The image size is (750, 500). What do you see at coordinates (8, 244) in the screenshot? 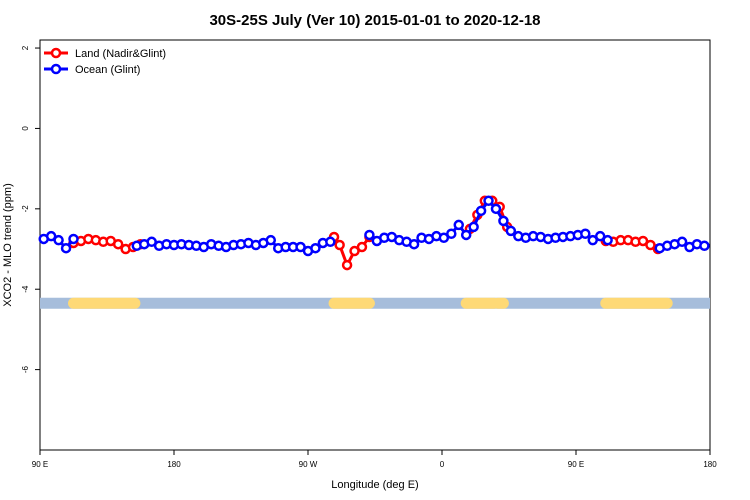
I see `y-axis-label: XCO2 - MLO trend (ppm)` at bounding box center [8, 244].